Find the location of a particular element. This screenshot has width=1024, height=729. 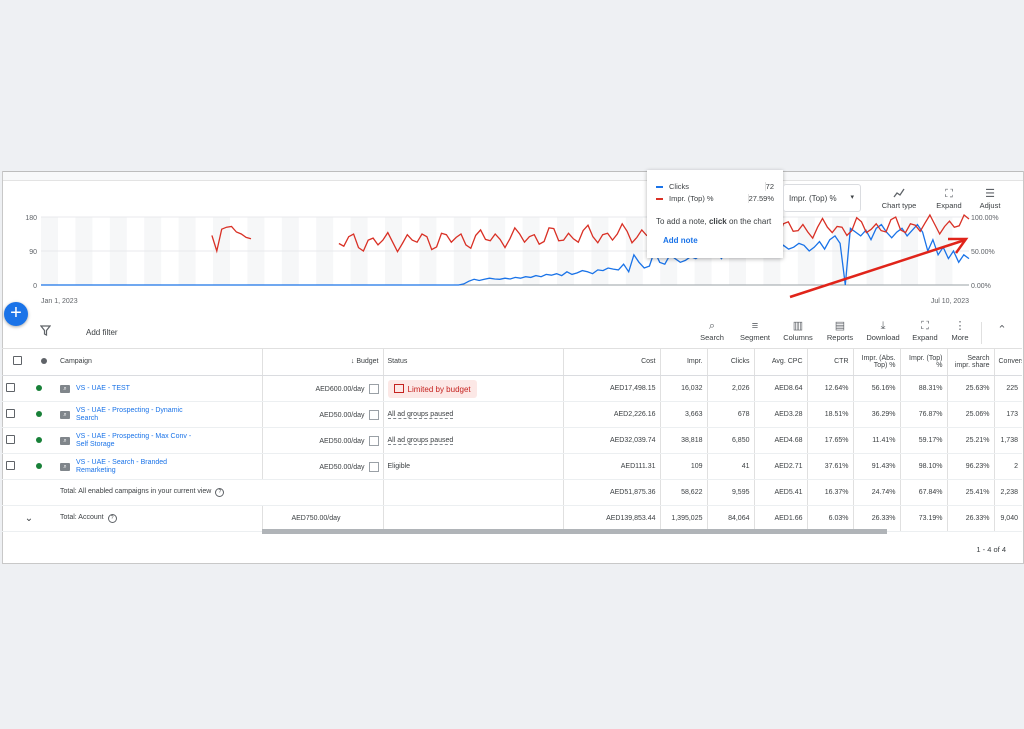

campaign-cell: ⌕ VS - UAE - Prospecting - Dynamic Search is located at coordinates (159, 414).